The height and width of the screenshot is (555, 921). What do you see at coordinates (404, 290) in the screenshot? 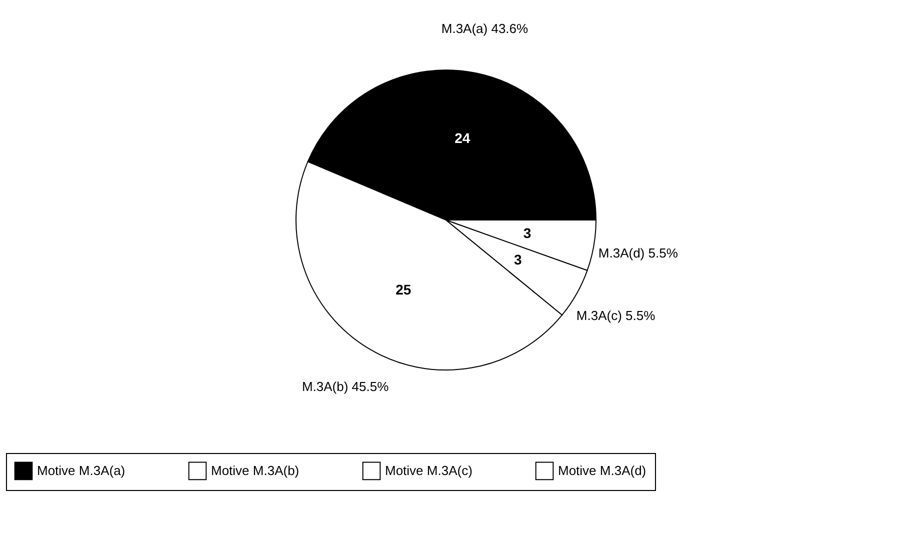
I see `data-label: 25` at bounding box center [404, 290].